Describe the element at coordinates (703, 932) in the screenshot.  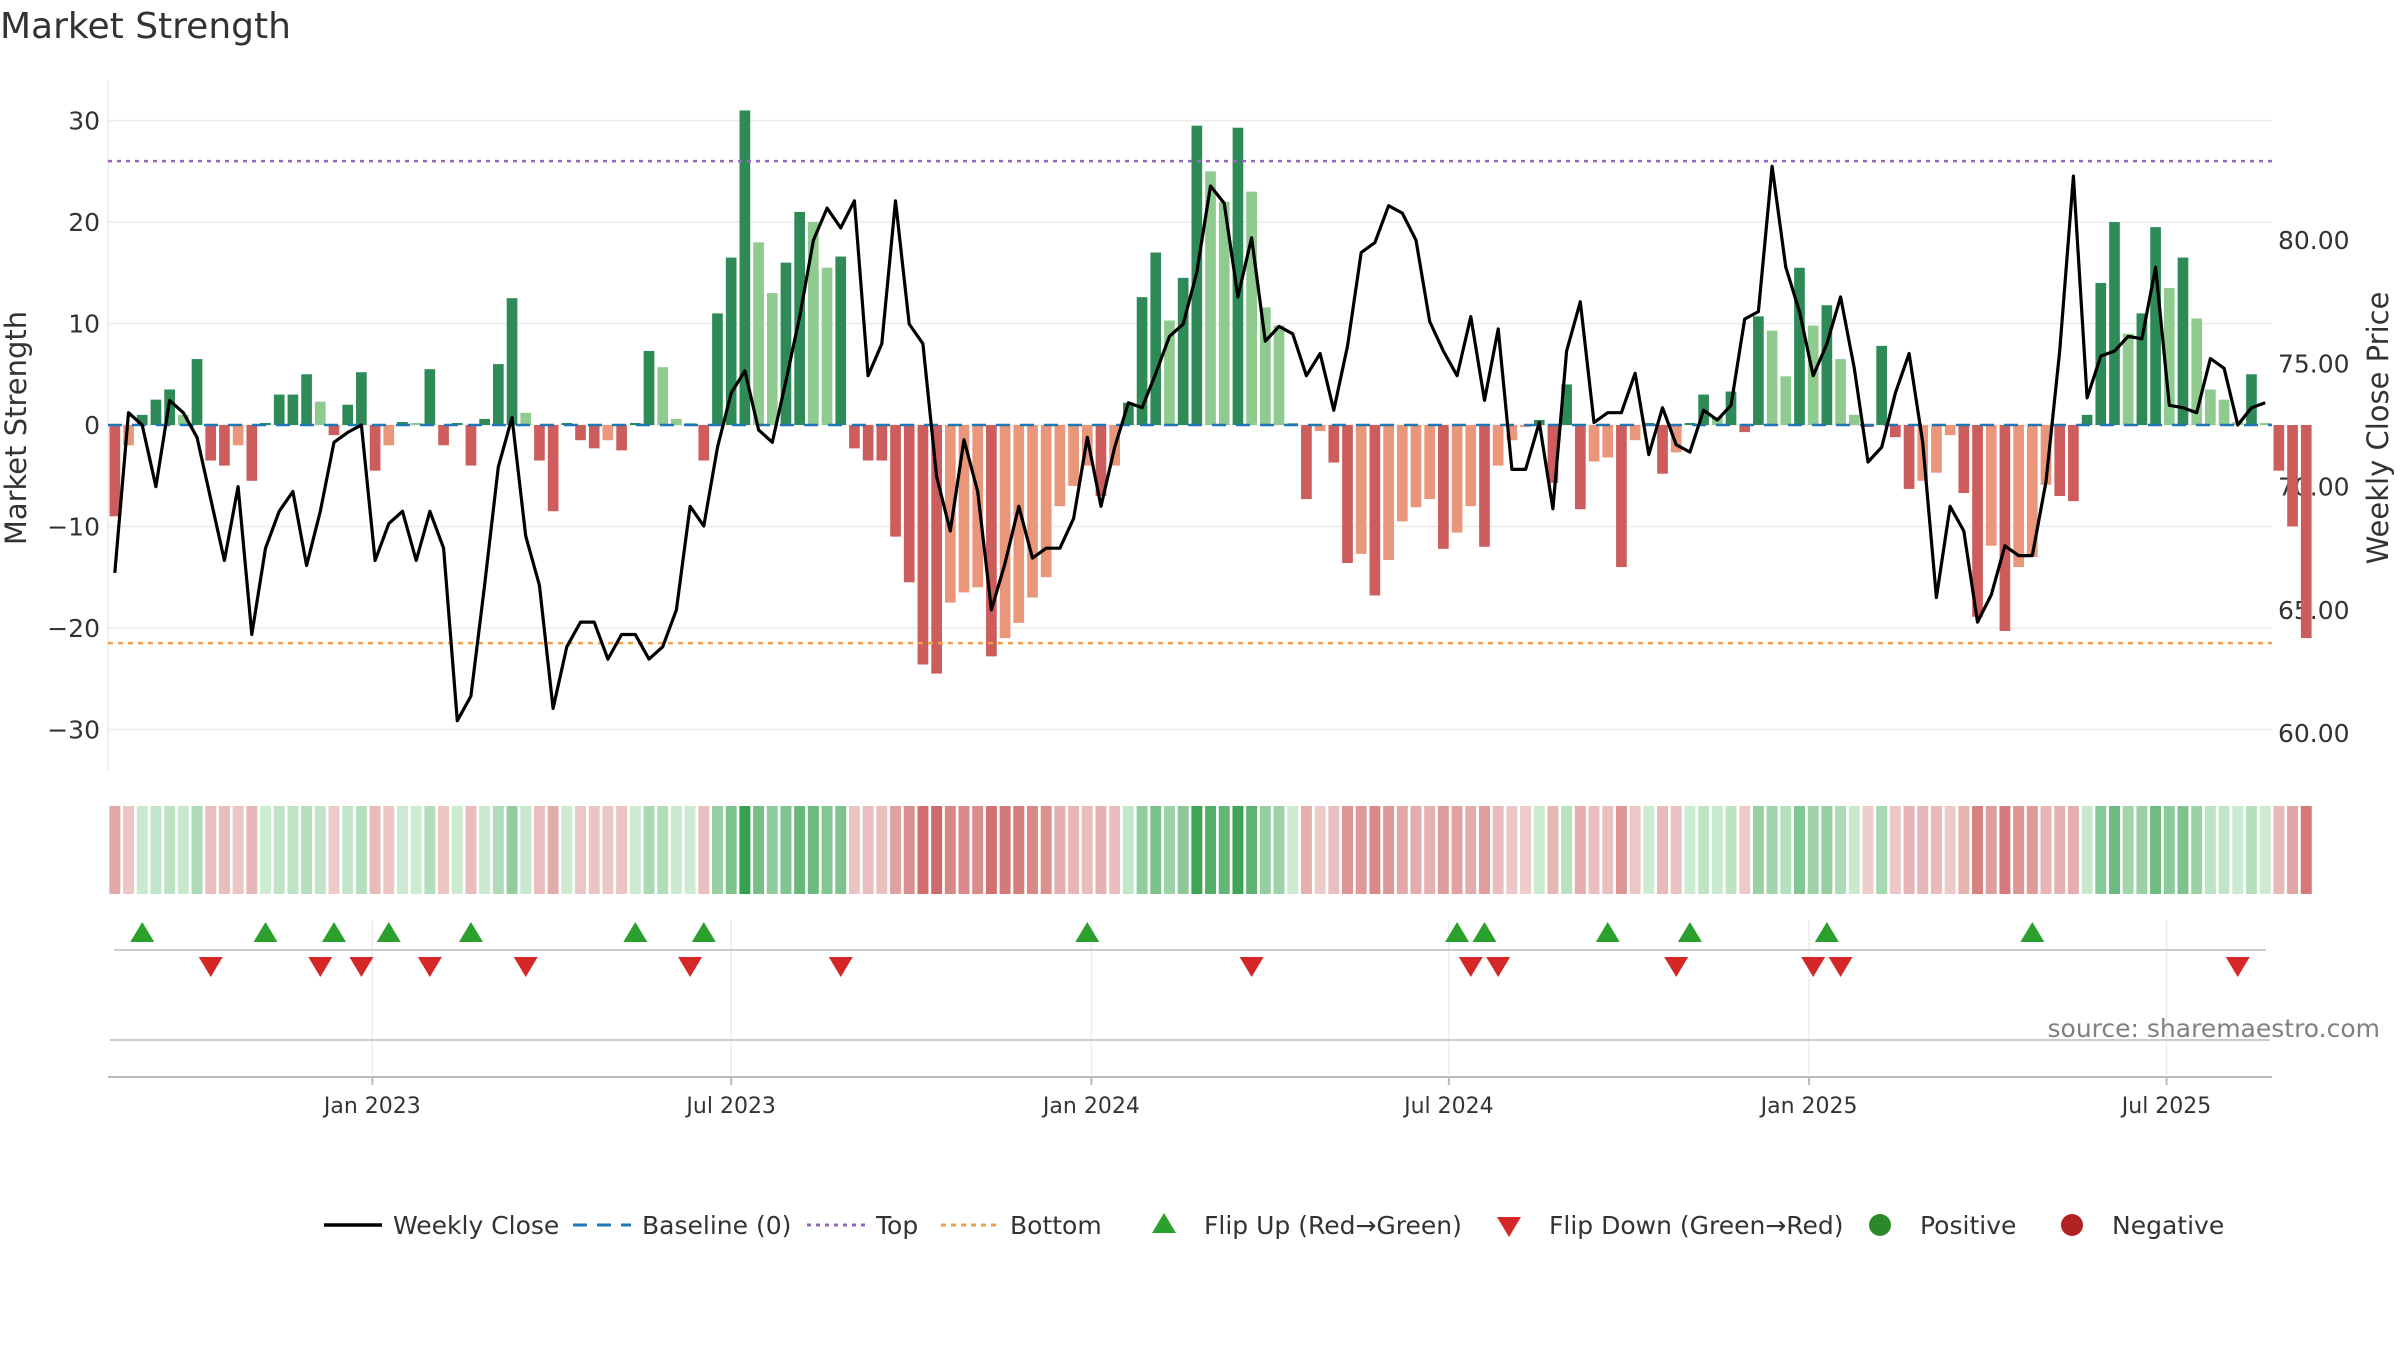
I see `flip-up-marker` at that location.